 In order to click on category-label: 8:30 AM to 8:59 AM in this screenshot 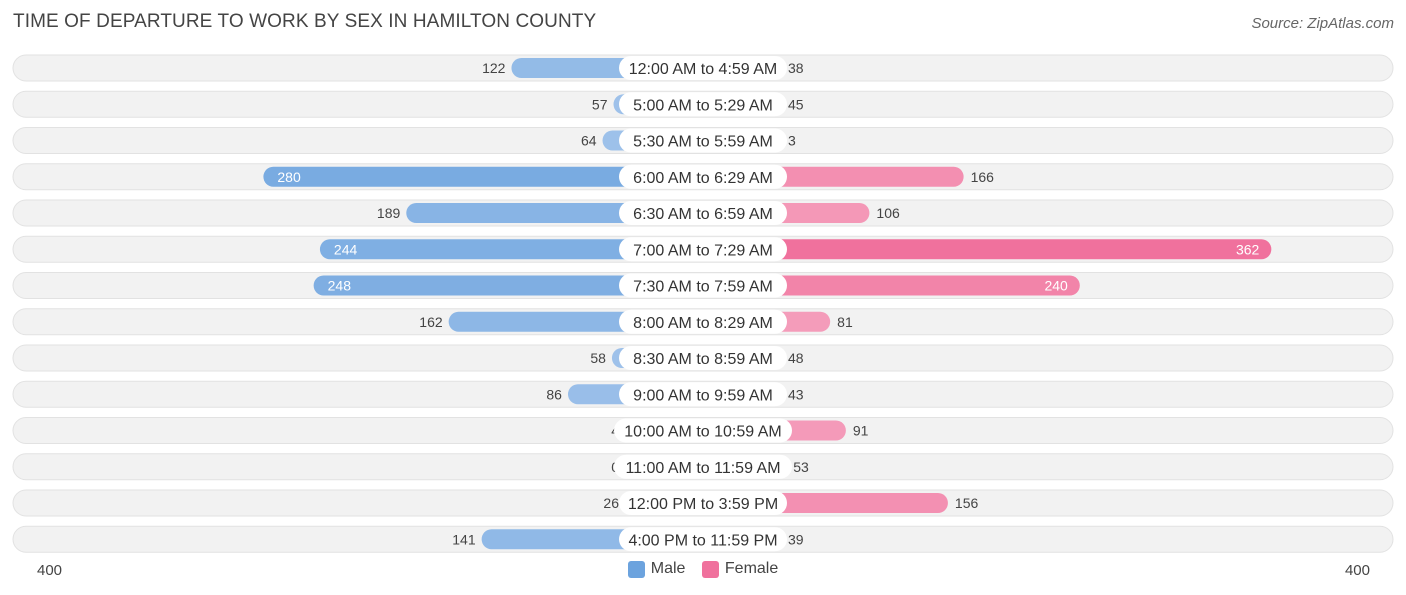, I will do `click(703, 359)`.